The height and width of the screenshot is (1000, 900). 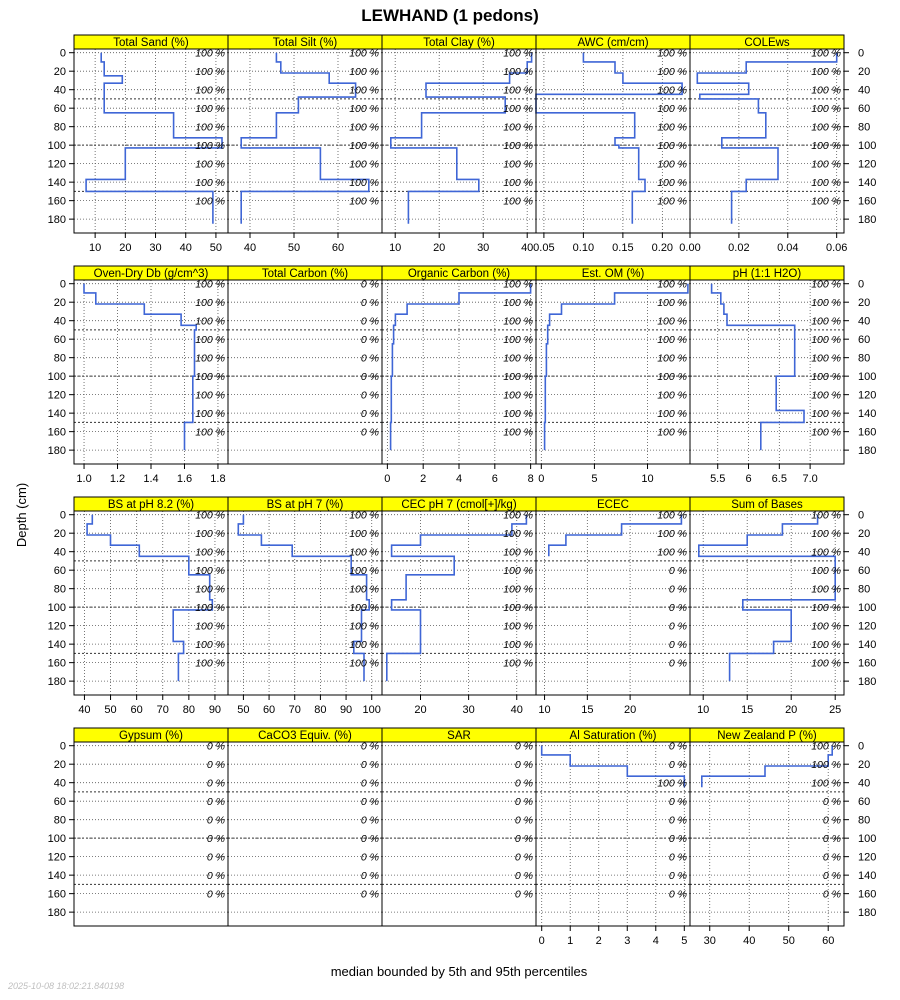 I want to click on x-tick-label: 6, so click(x=748, y=479).